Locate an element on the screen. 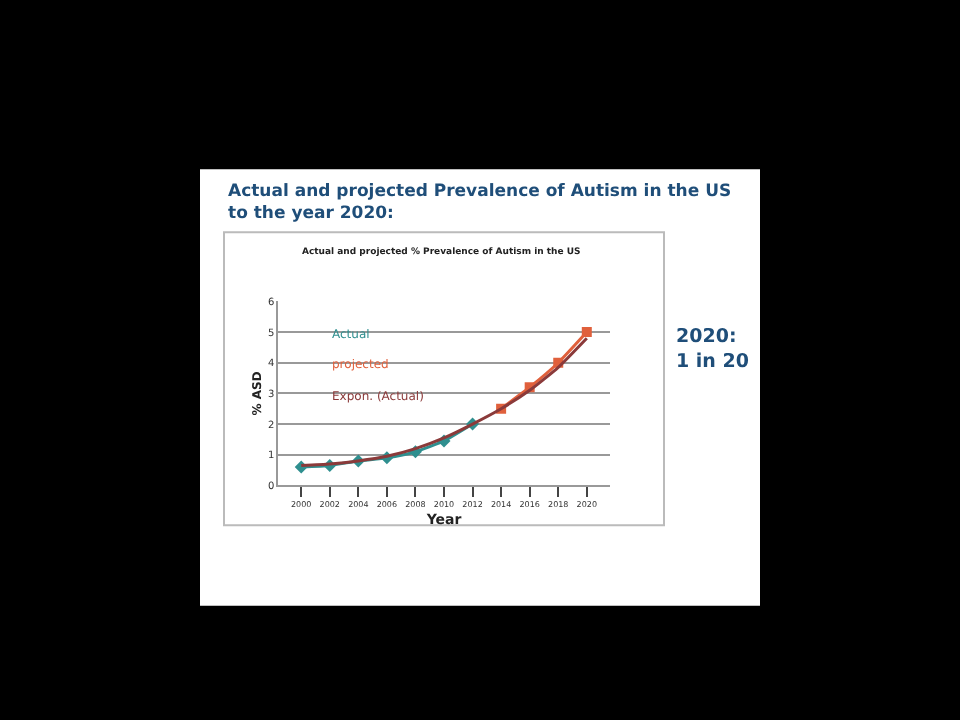 The width and height of the screenshot is (960, 720). point is located at coordinates (586, 332).